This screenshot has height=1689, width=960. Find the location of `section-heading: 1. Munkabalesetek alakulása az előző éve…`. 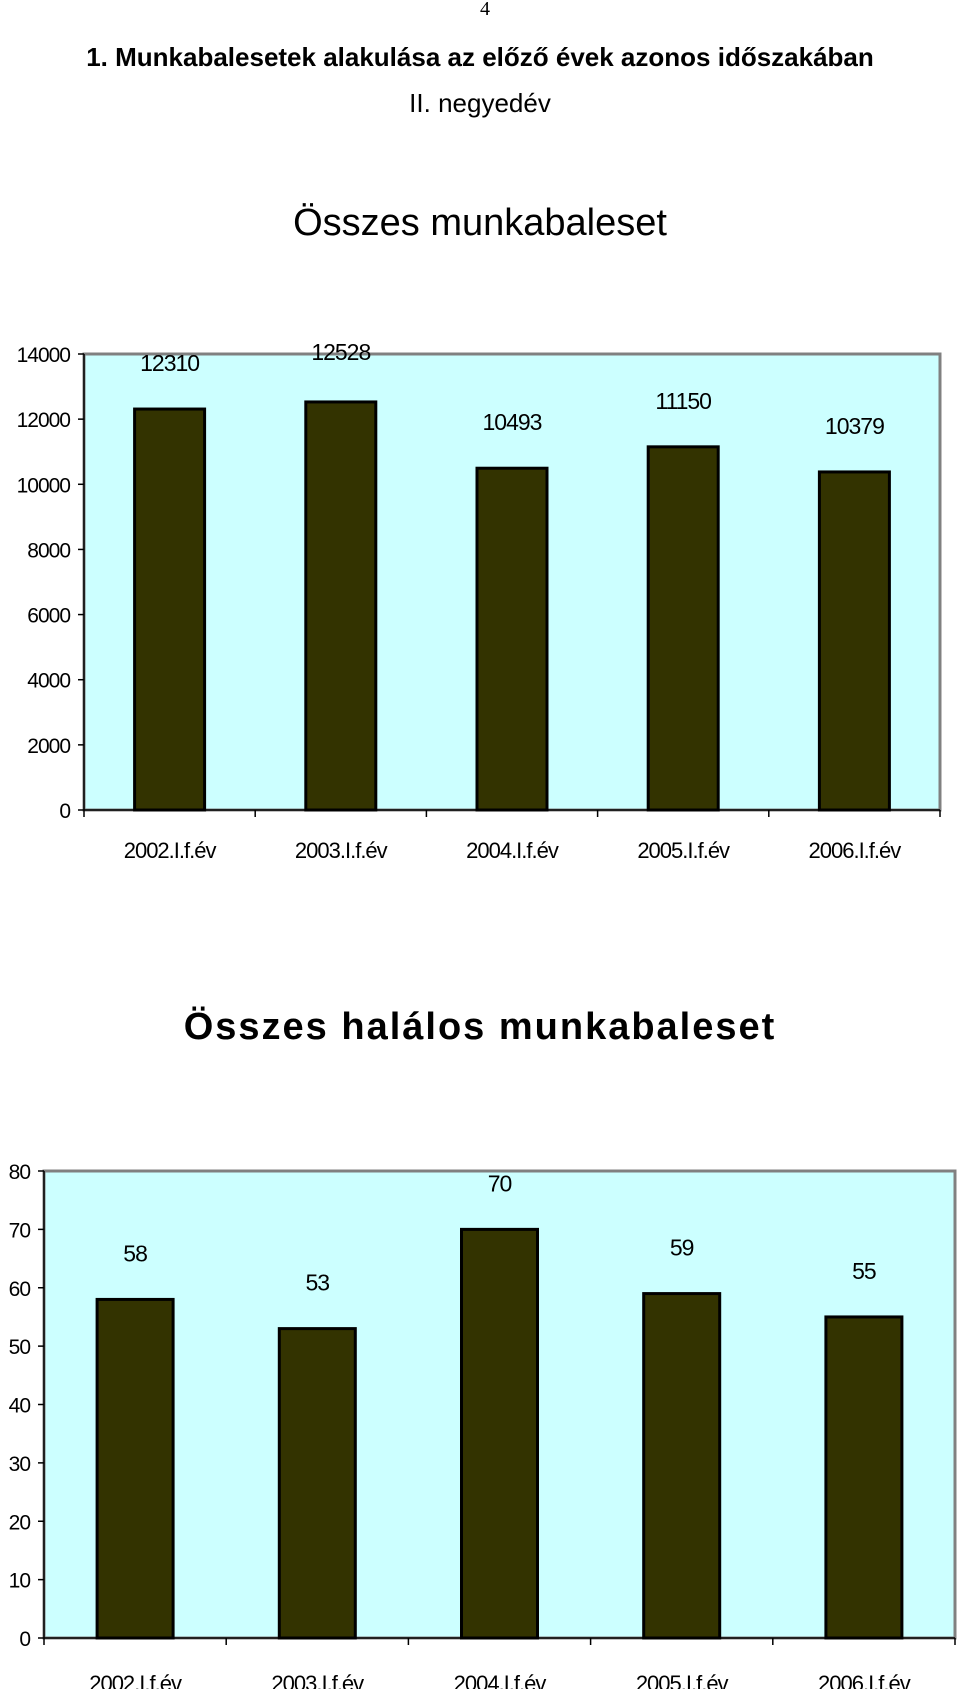

section-heading: 1. Munkabalesetek alakulása az előző éve… is located at coordinates (480, 57).